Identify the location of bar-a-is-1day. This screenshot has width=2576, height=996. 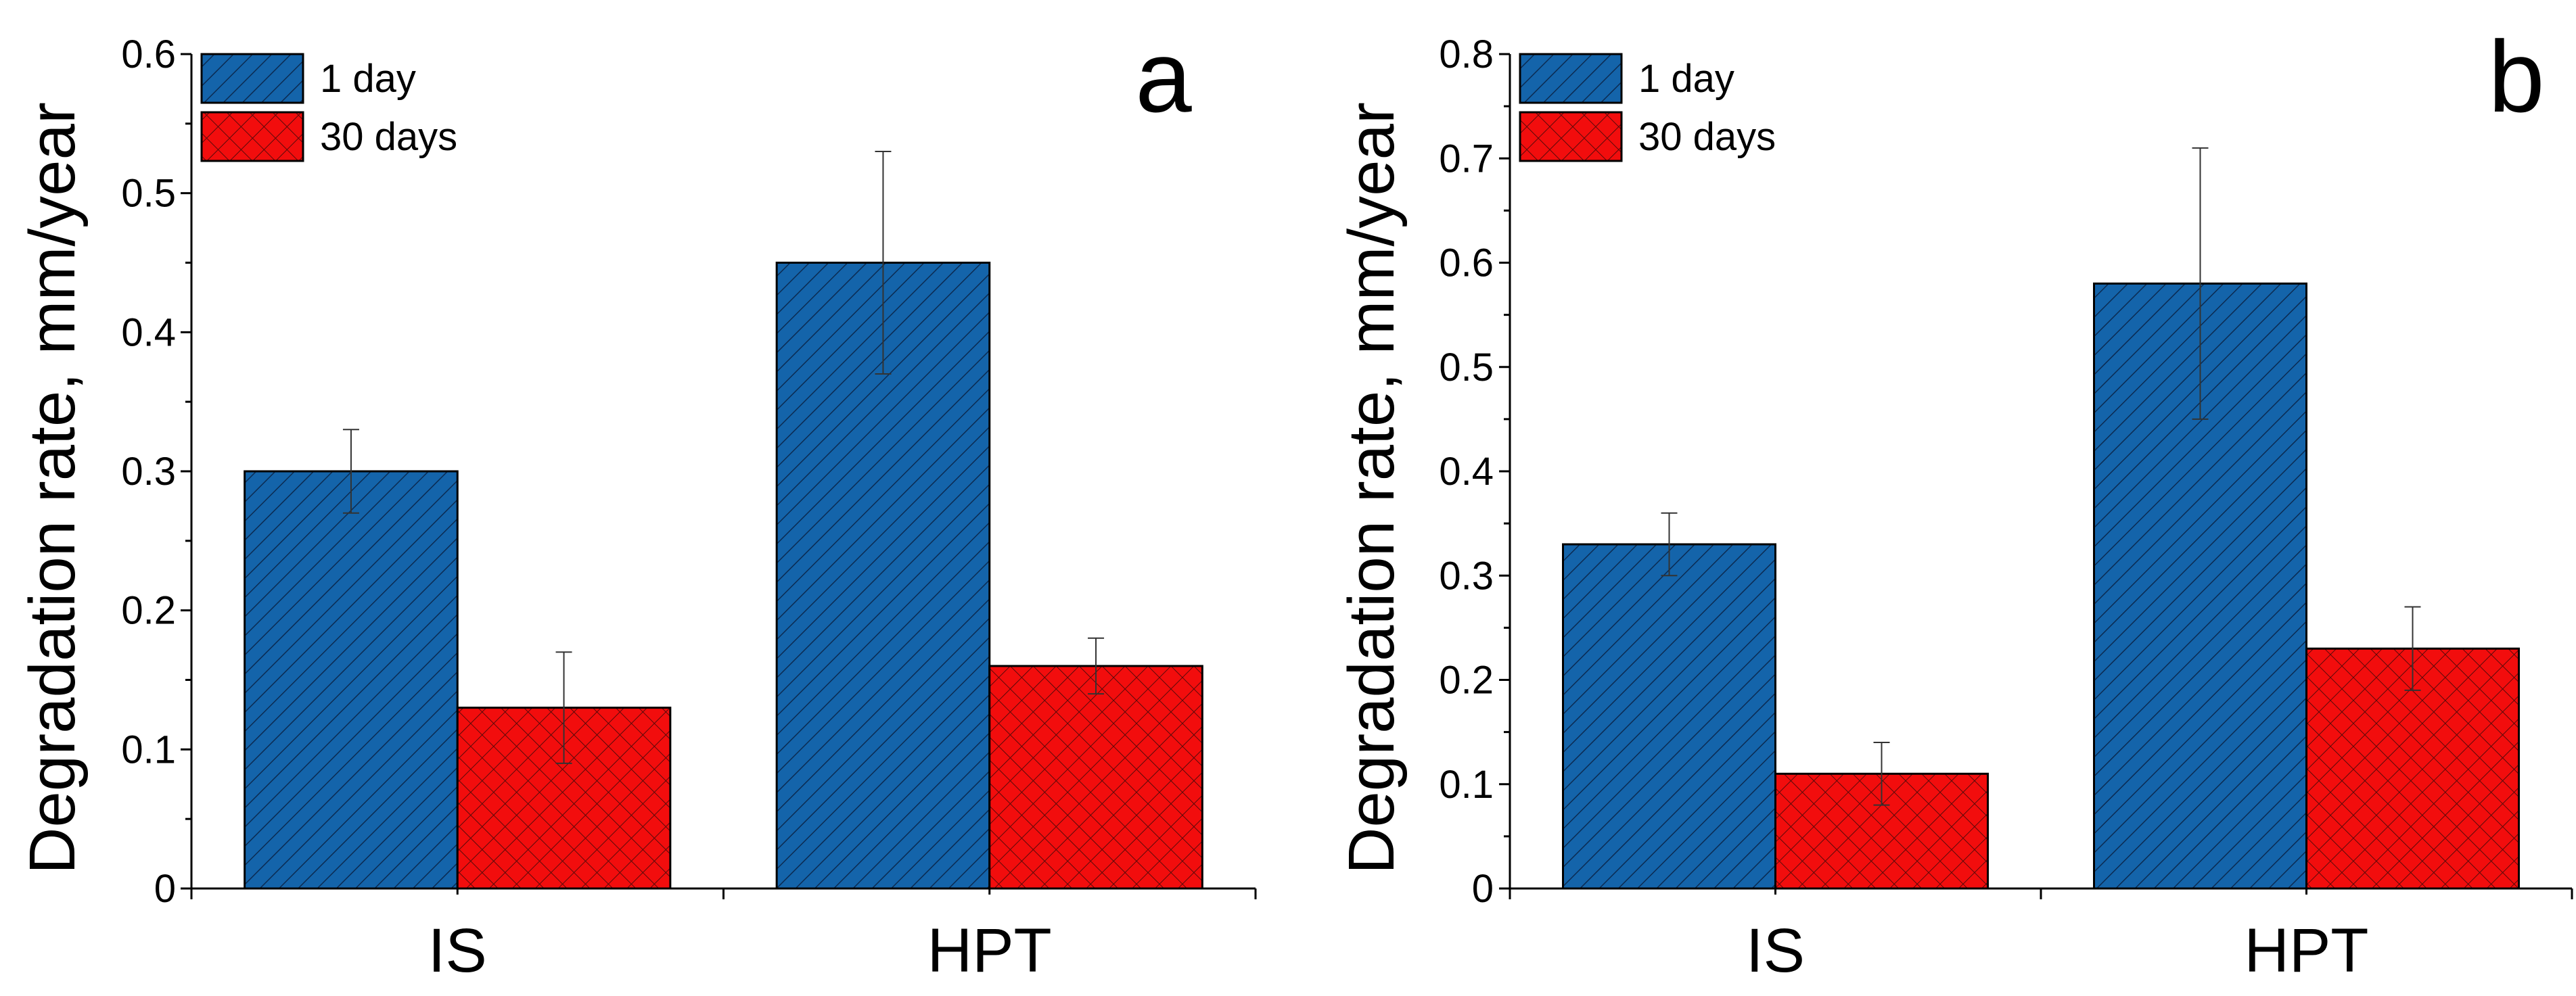
(351, 680).